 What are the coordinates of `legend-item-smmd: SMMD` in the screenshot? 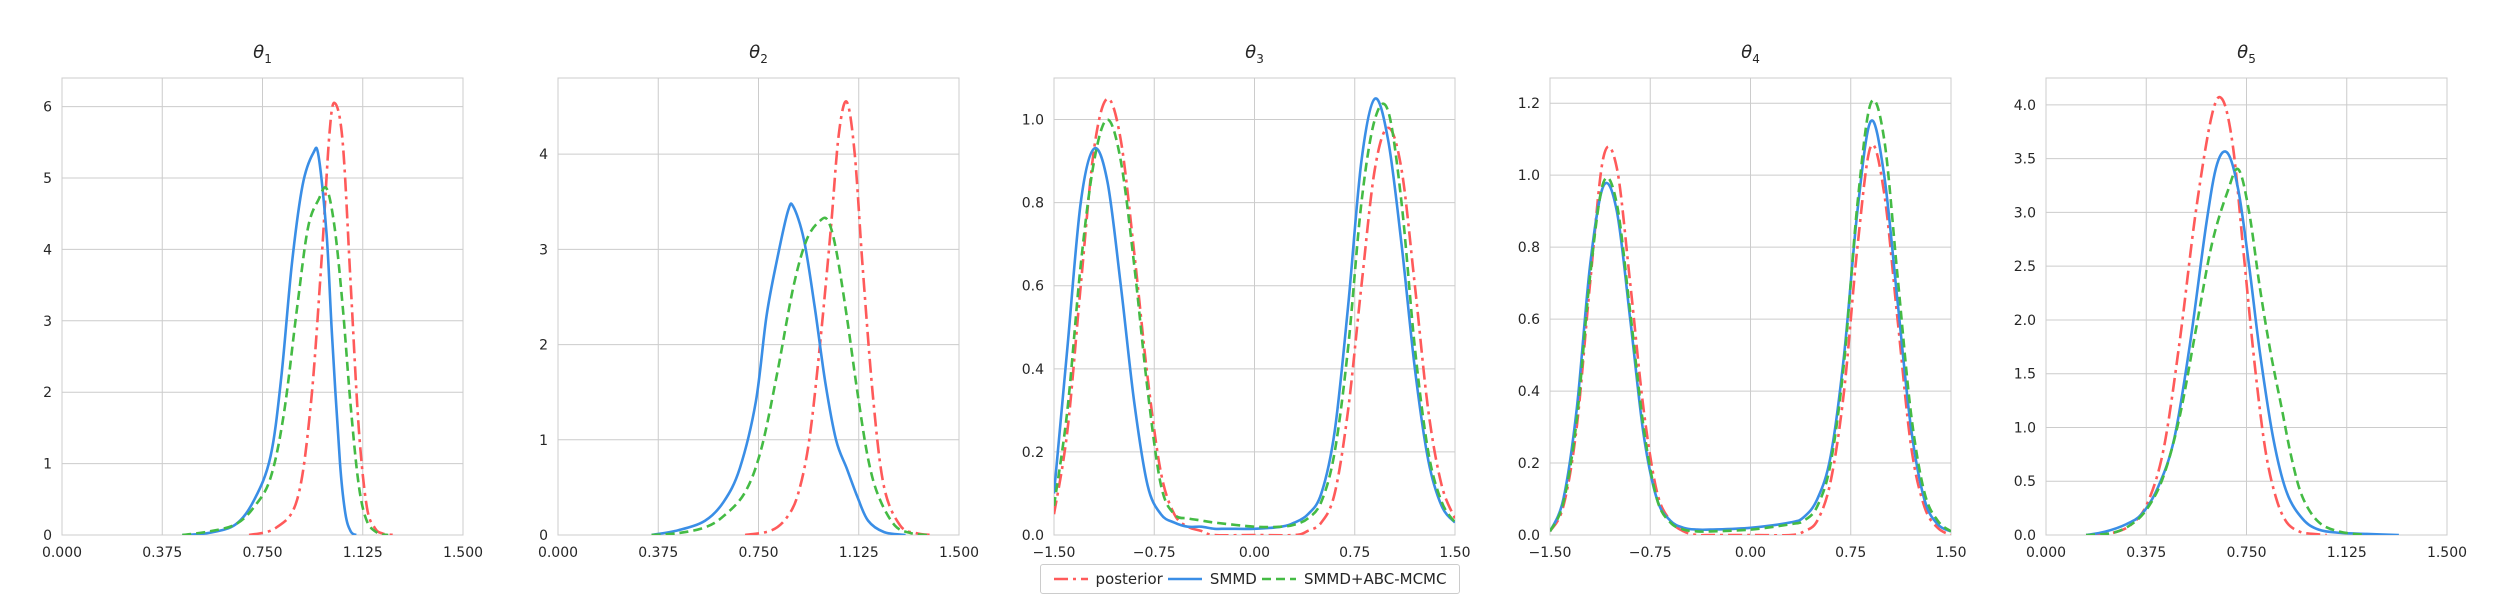 It's located at (1212, 579).